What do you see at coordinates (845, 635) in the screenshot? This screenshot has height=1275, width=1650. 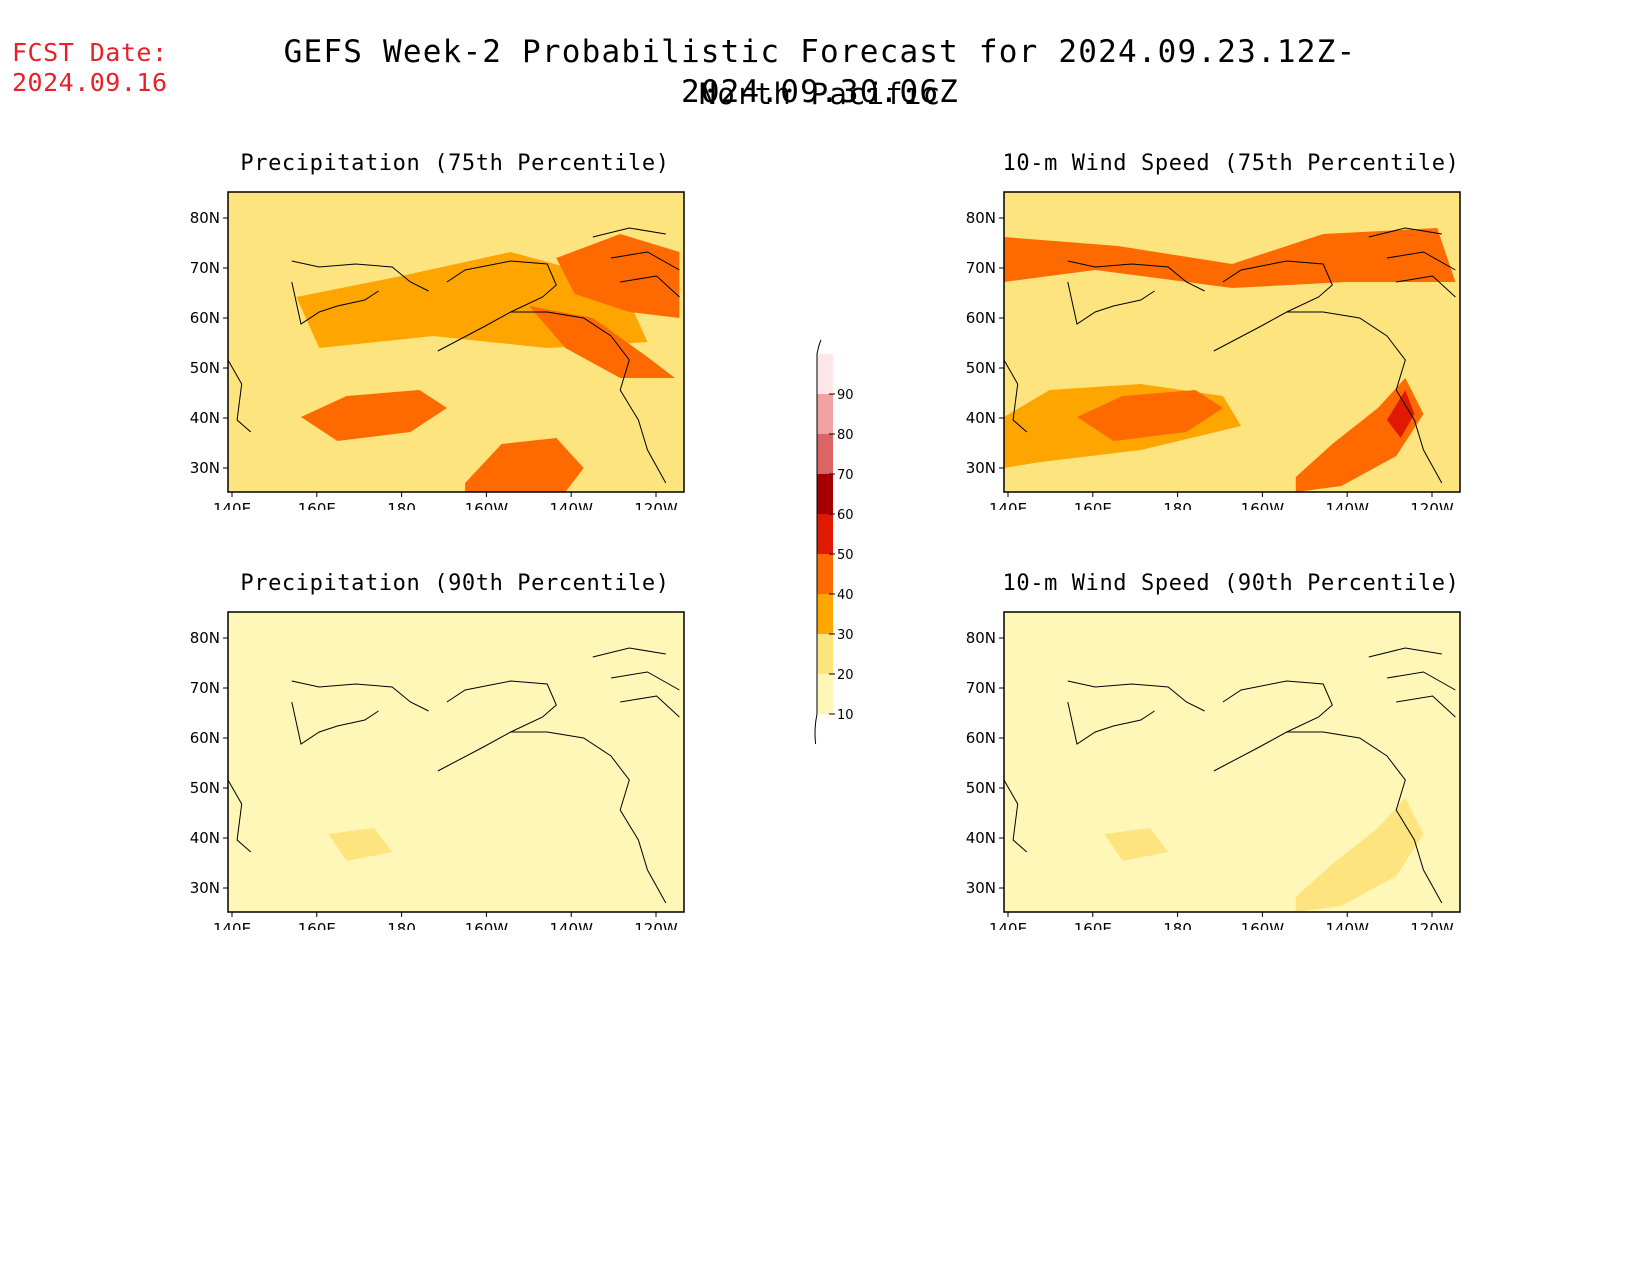 I see `colorbar-label: 30` at bounding box center [845, 635].